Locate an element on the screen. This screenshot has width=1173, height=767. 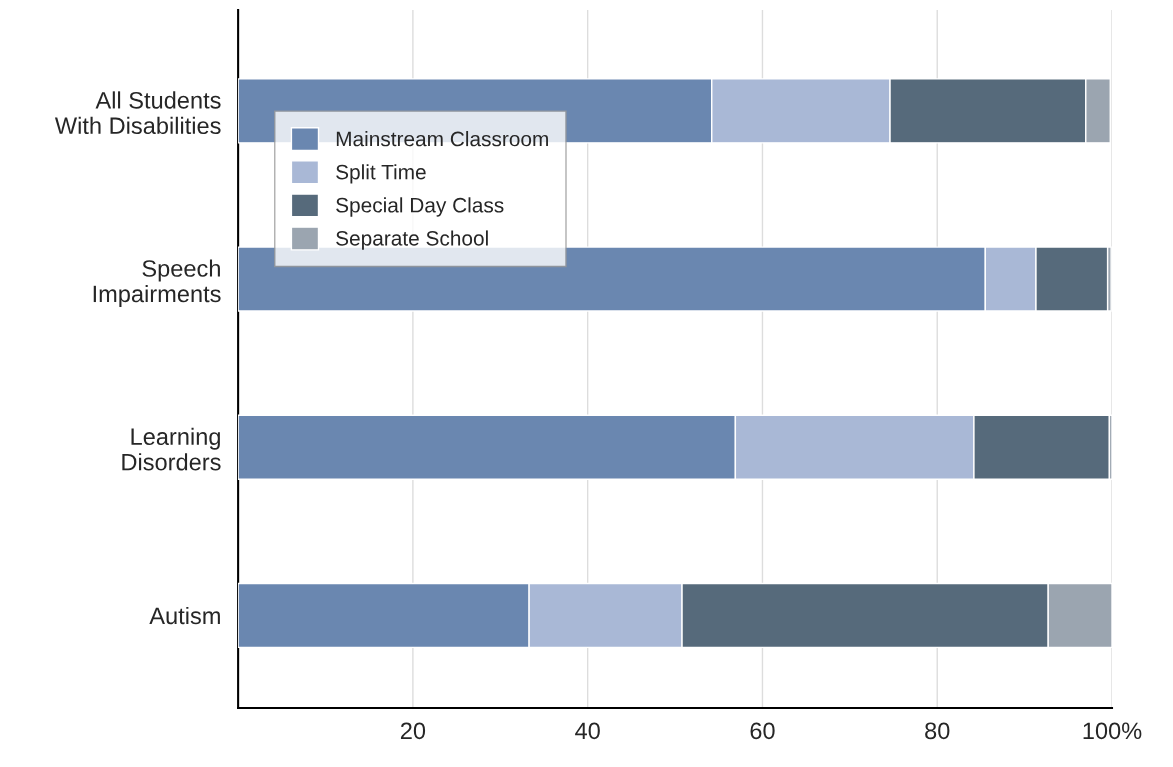
y-tick-label: Autism is located at coordinates (184, 615).